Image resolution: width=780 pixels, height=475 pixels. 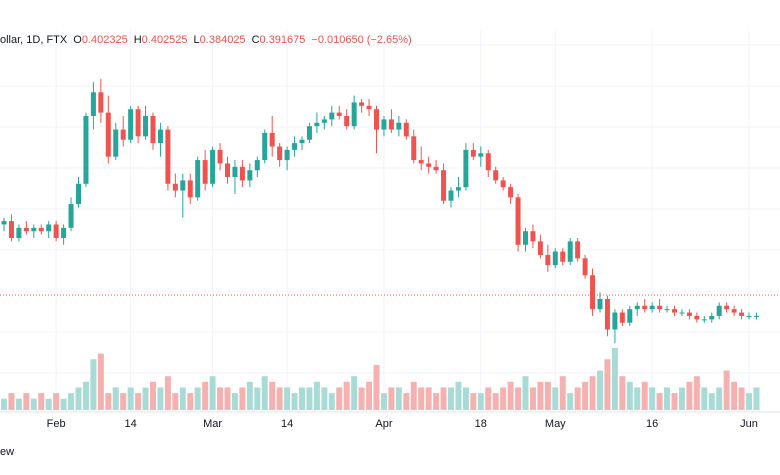 I want to click on x-tick-label: Jun, so click(x=749, y=424).